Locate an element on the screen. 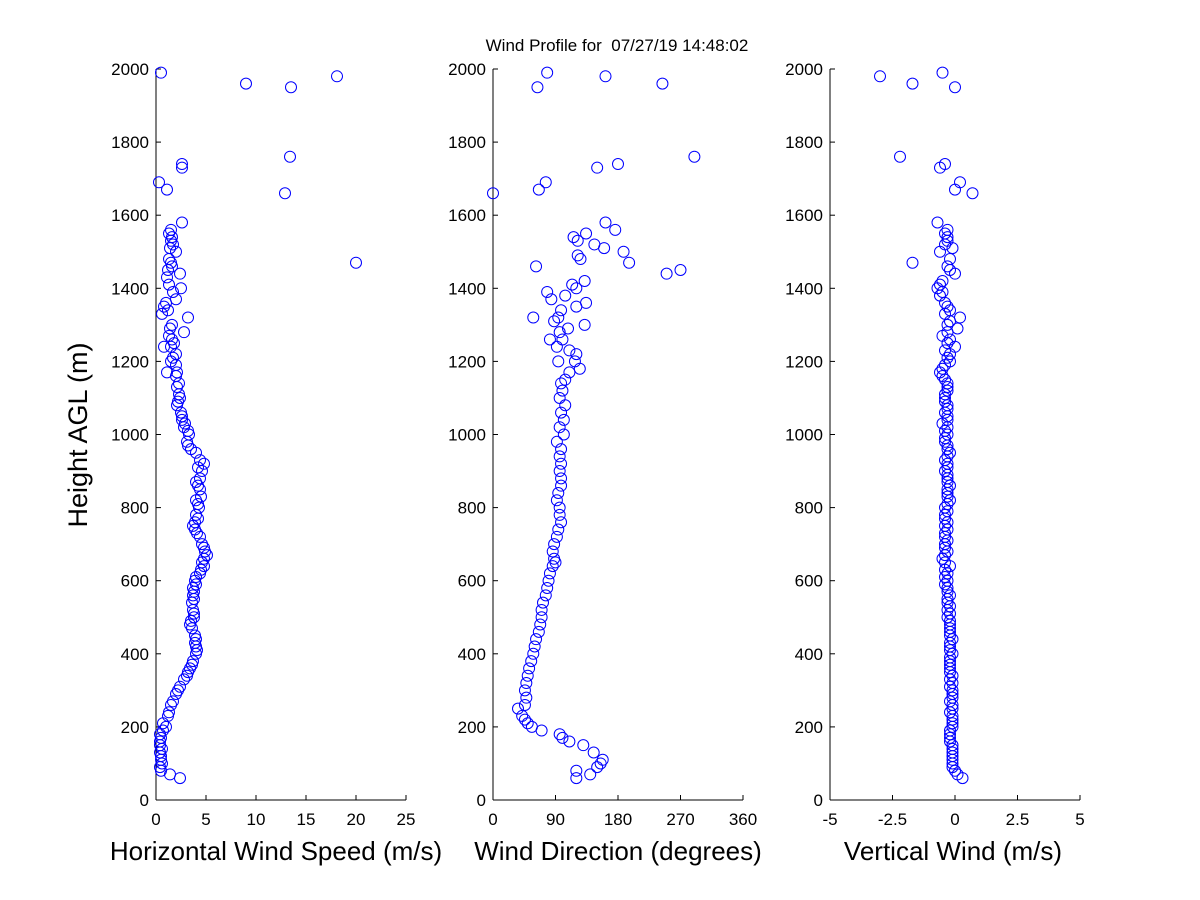 This screenshot has height=900, width=1200. x-tick-label: 360 is located at coordinates (743, 819).